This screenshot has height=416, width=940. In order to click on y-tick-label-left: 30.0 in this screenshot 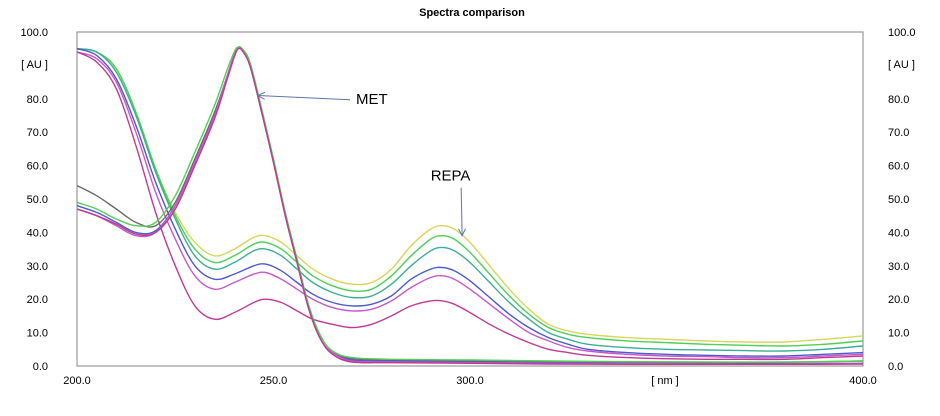, I will do `click(37, 267)`.